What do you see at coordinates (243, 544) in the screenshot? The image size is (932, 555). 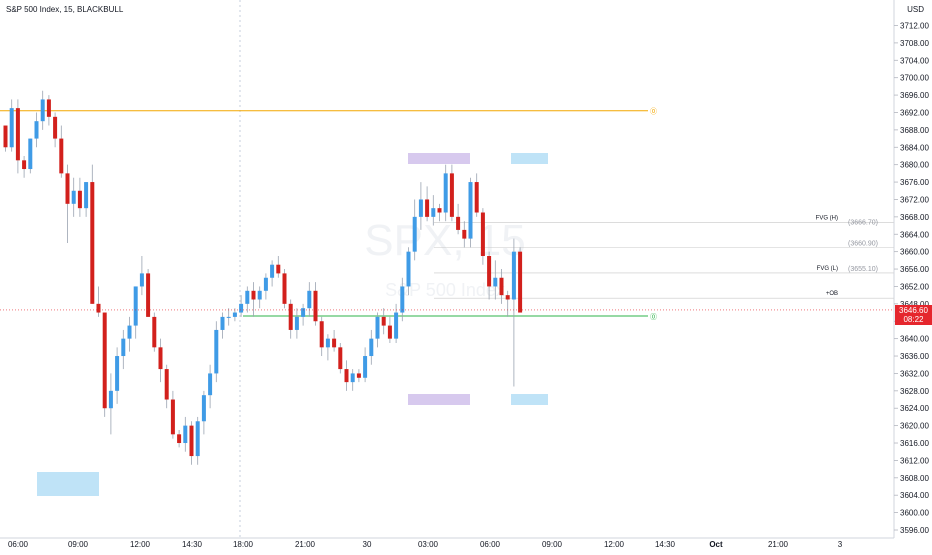 I see `x-tick-label: 18:00` at bounding box center [243, 544].